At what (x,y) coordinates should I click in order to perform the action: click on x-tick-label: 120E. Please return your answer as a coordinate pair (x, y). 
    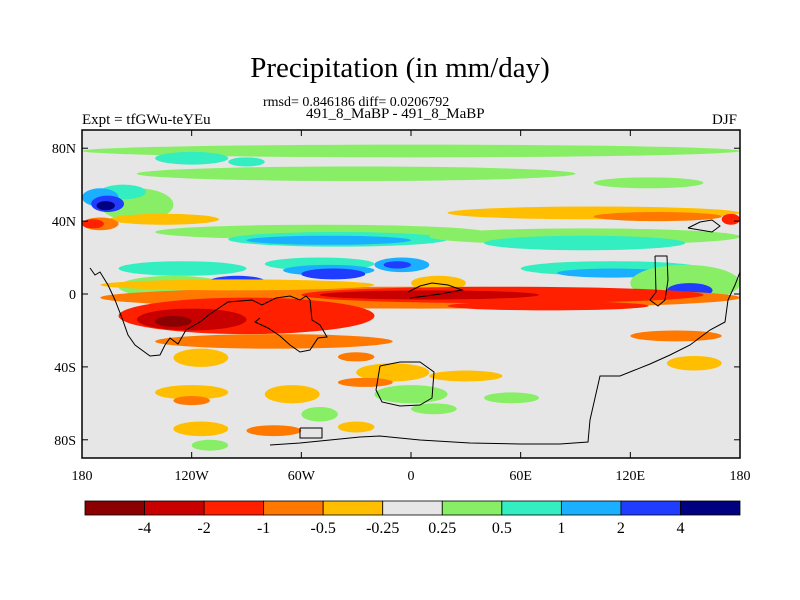
    Looking at the image, I should click on (631, 476).